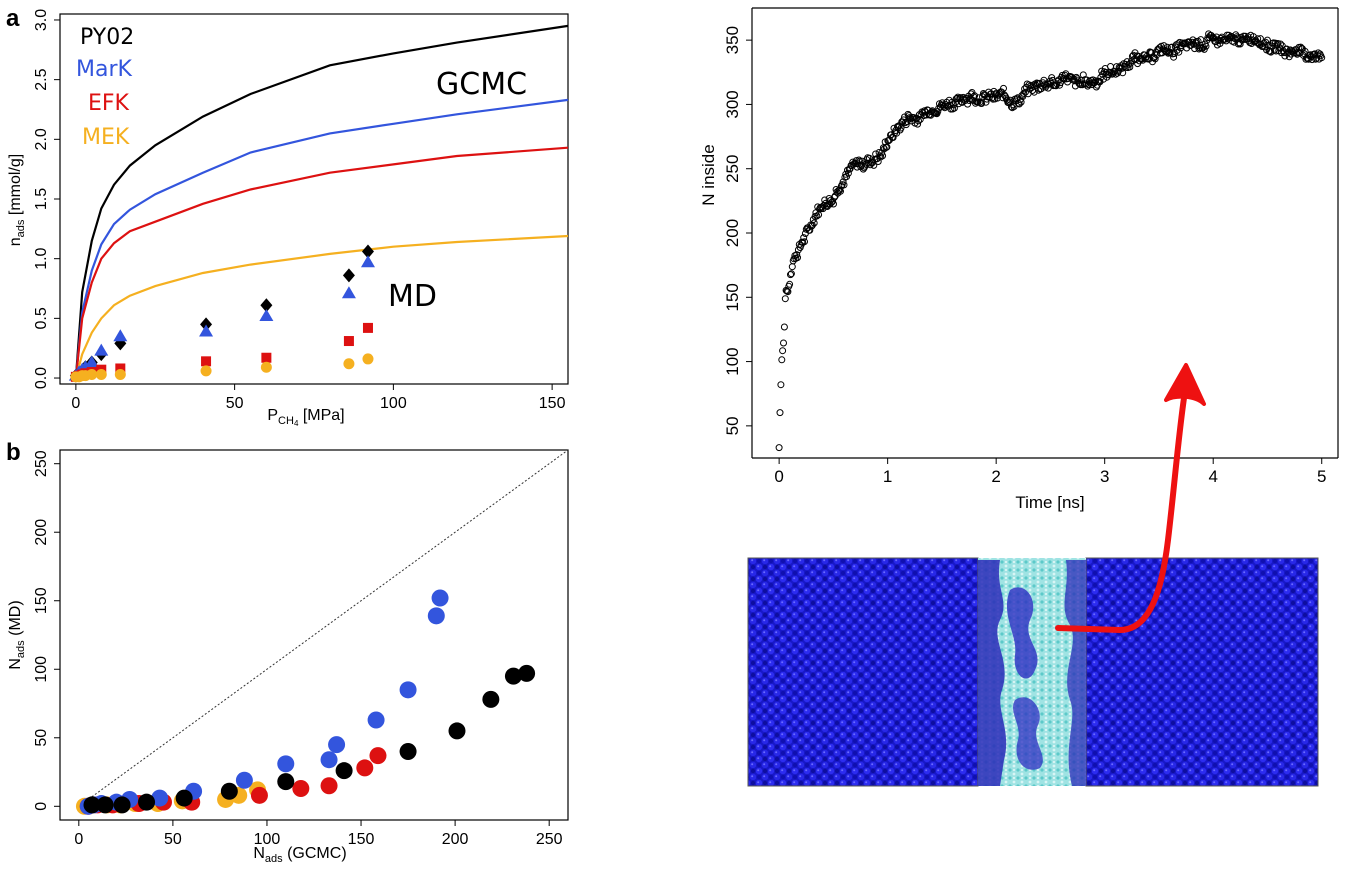 The width and height of the screenshot is (1360, 880). What do you see at coordinates (455, 839) in the screenshot?
I see `panel-b-xtick-label: 200` at bounding box center [455, 839].